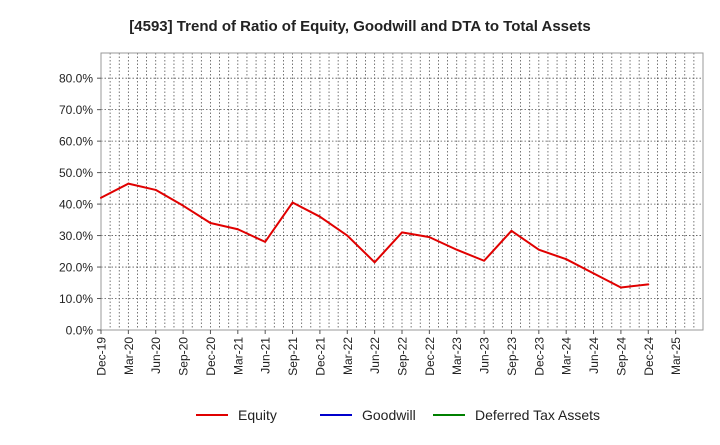  Describe the element at coordinates (375, 355) in the screenshot. I see `x-tick-label: Jun-22` at that location.